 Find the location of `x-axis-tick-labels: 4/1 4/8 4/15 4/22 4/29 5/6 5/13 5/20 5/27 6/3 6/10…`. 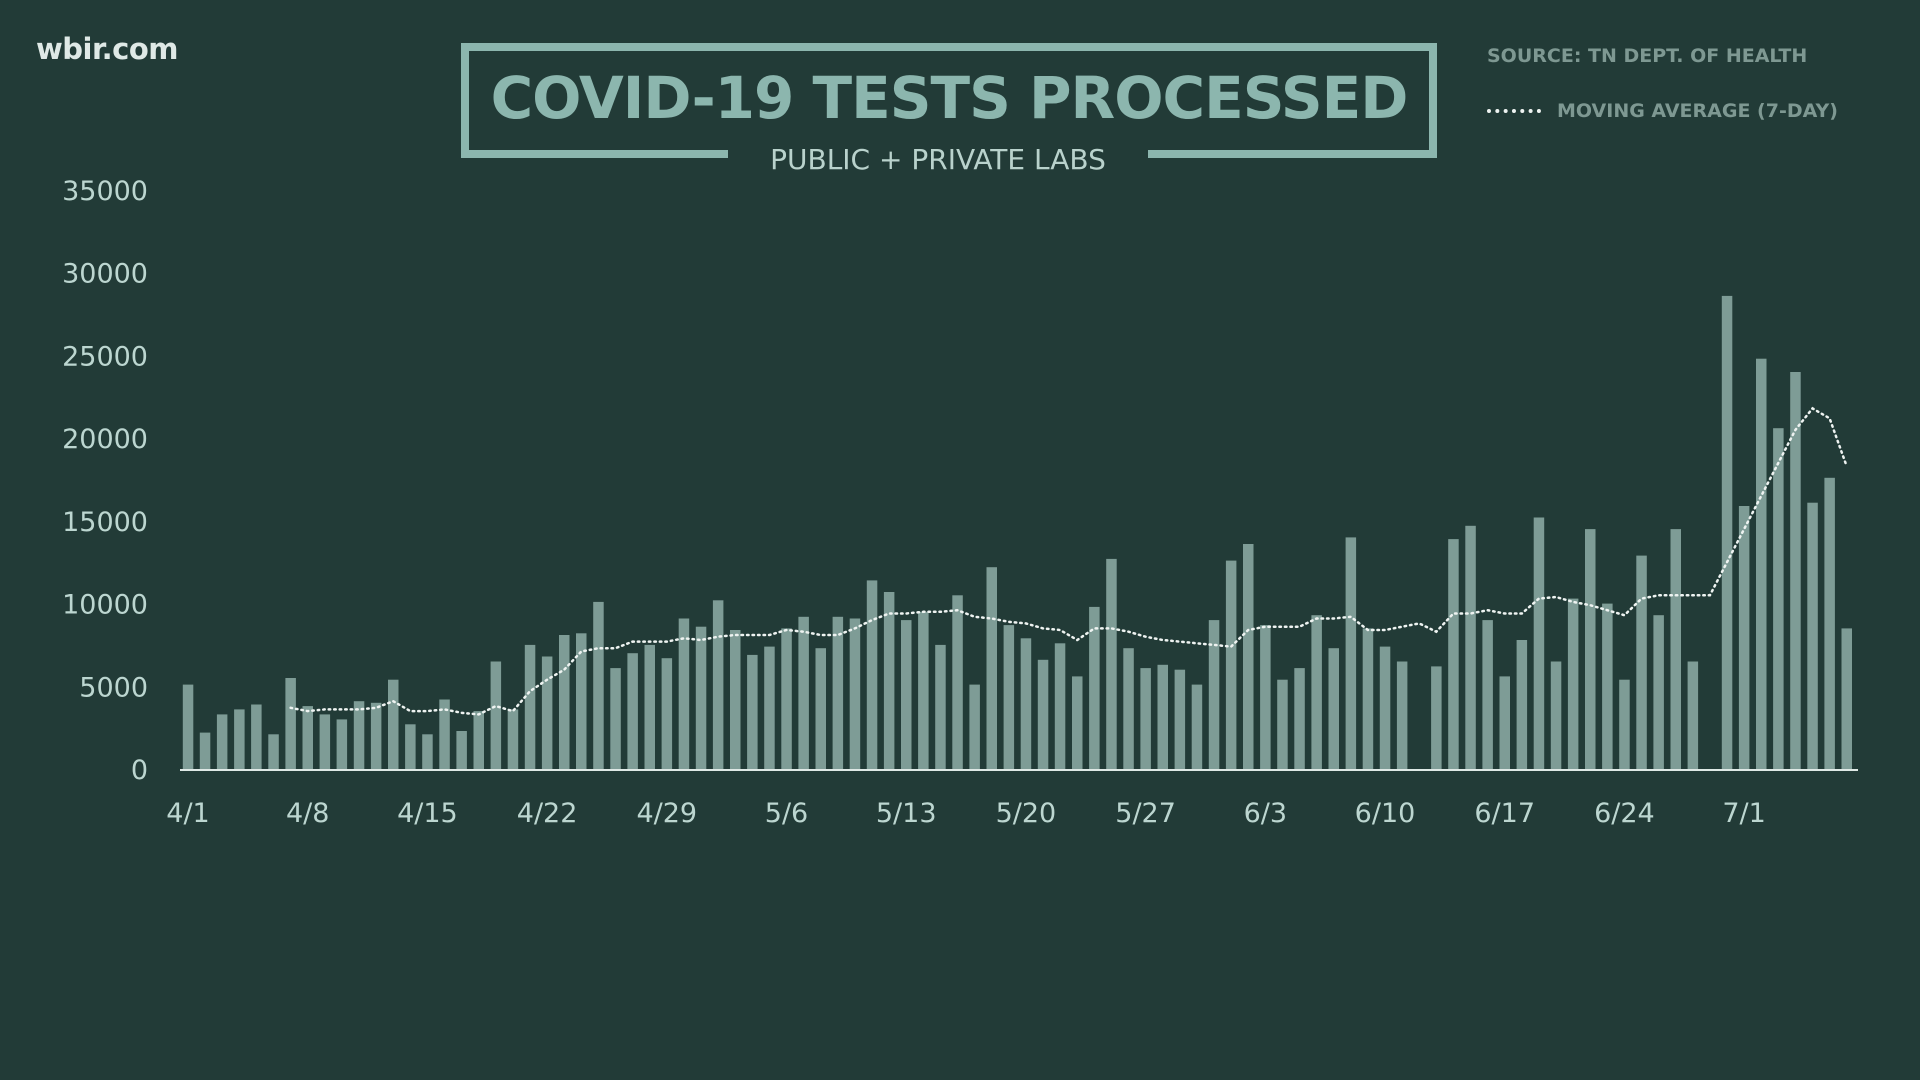

x-axis-tick-labels: 4/1 4/8 4/15 4/22 4/29 5/6 5/13 5/20 5/27 6/3 6/10… is located at coordinates (966, 813).